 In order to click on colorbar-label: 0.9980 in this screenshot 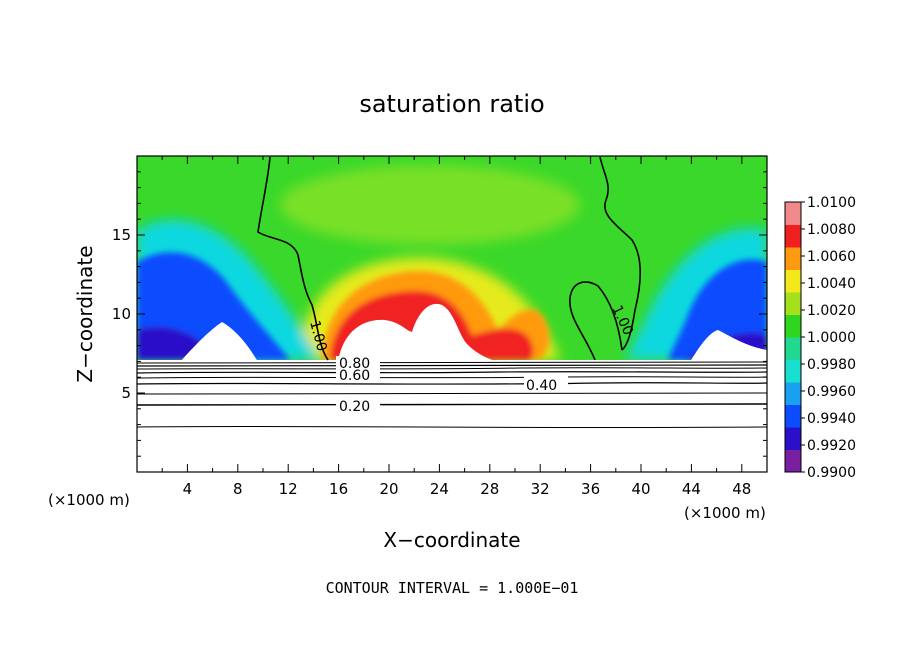, I will do `click(831, 365)`.